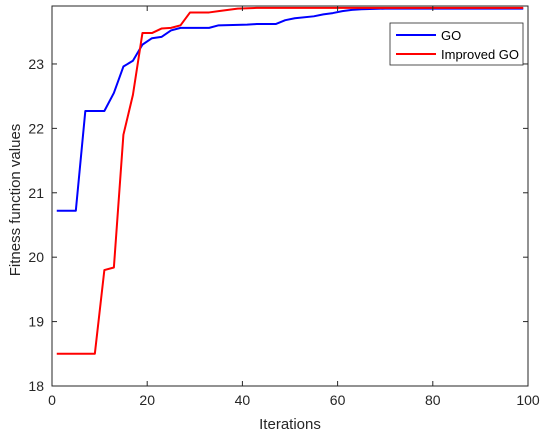 This screenshot has height=438, width=550. Describe the element at coordinates (36, 386) in the screenshot. I see `y-tick-label: 18` at that location.